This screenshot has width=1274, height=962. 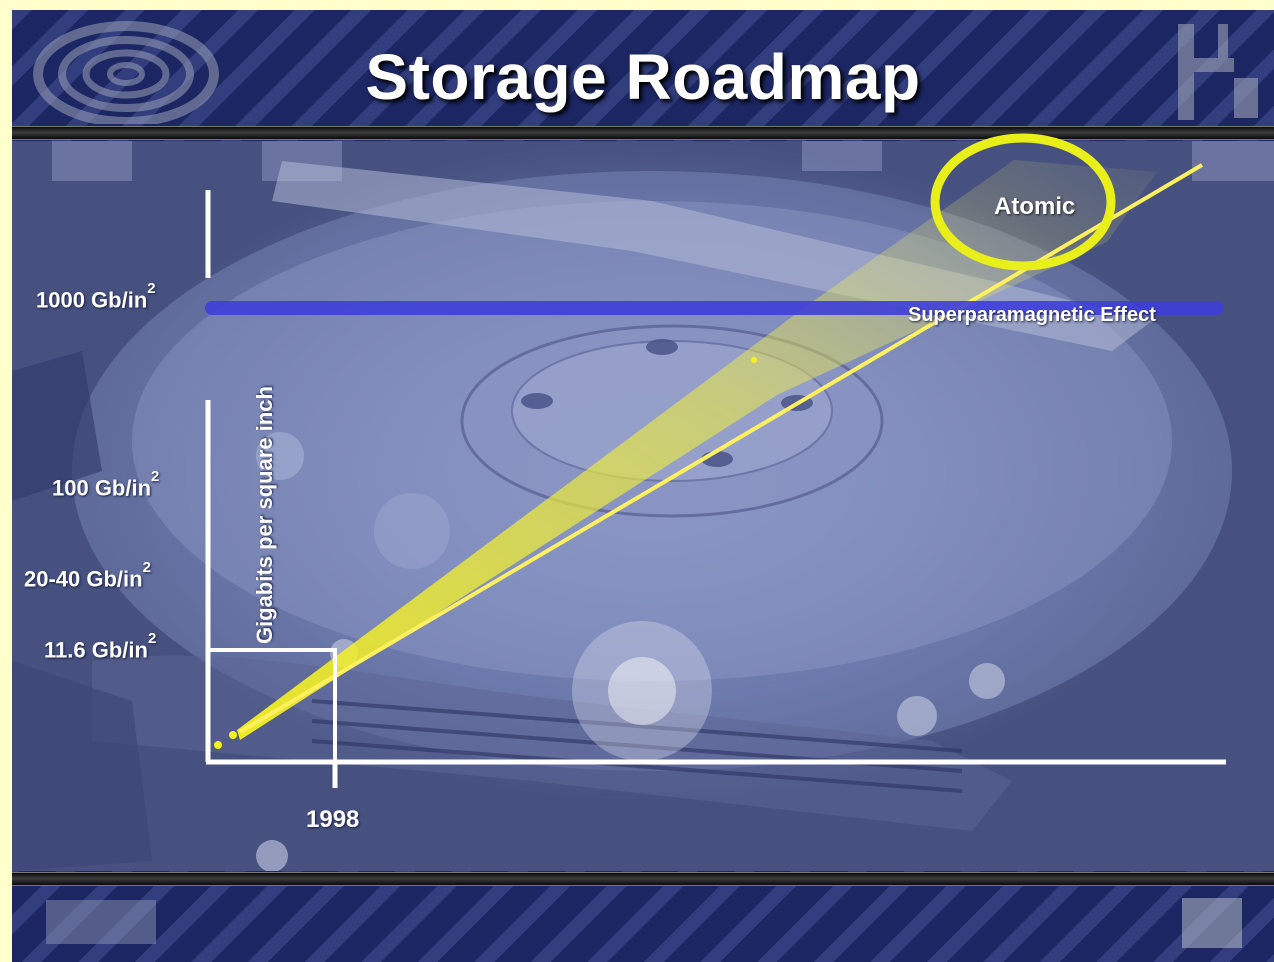 I want to click on x-tick-1998: 1998, so click(x=333, y=819).